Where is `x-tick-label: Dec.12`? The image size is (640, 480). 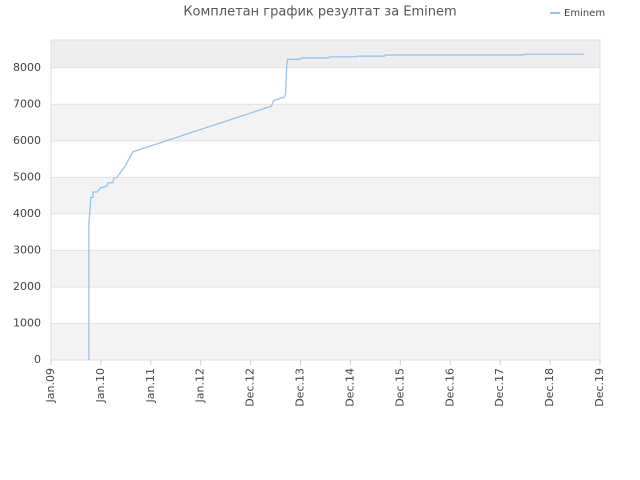
x-tick-label: Dec.12 is located at coordinates (250, 387).